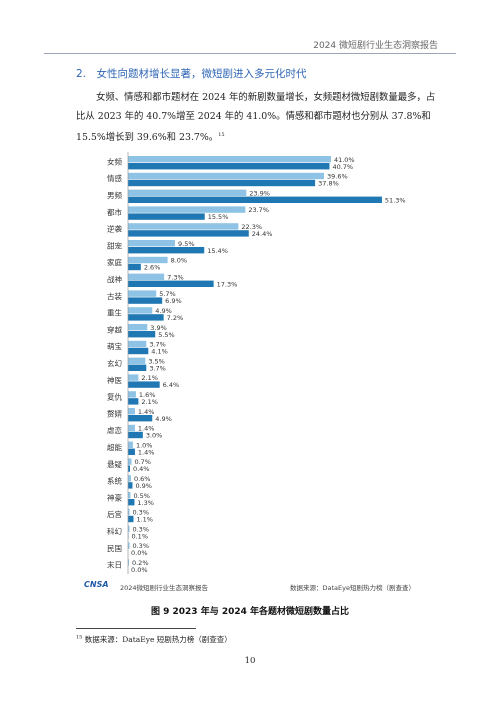 The image size is (500, 708). What do you see at coordinates (156, 361) in the screenshot?
I see `data-label: 3.5%` at bounding box center [156, 361].